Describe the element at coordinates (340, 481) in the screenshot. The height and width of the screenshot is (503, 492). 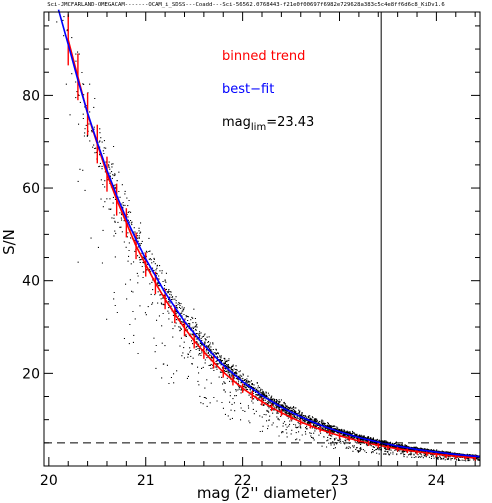
I see `x-tick-label: 23` at that location.